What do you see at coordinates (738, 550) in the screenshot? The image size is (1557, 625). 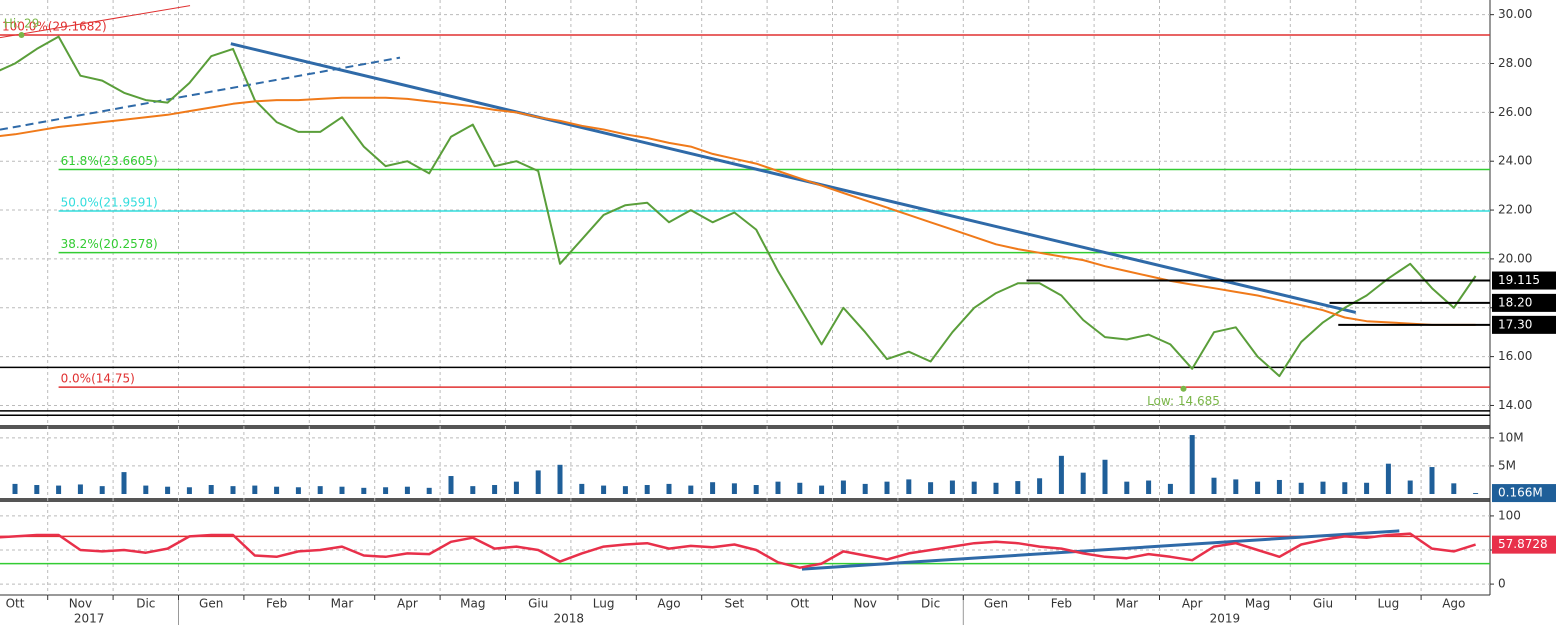 I see `series-line` at bounding box center [738, 550].